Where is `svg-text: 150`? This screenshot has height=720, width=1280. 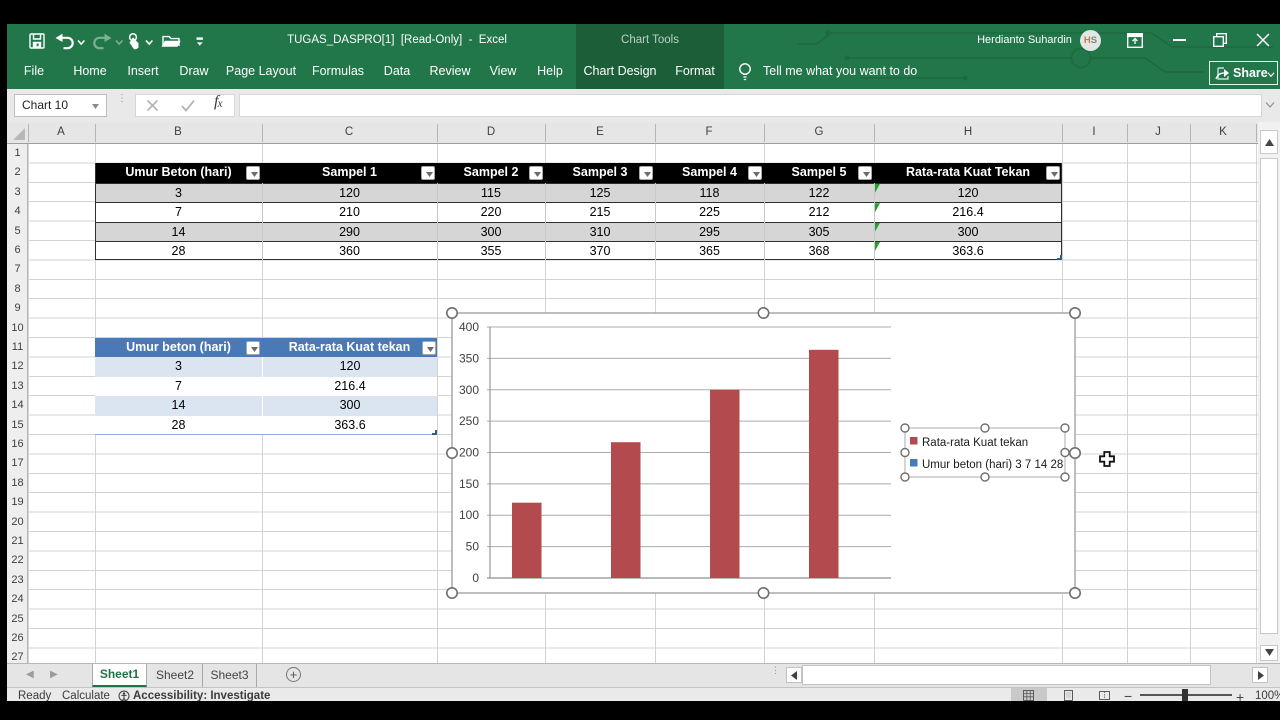
svg-text: 150 is located at coordinates (469, 484).